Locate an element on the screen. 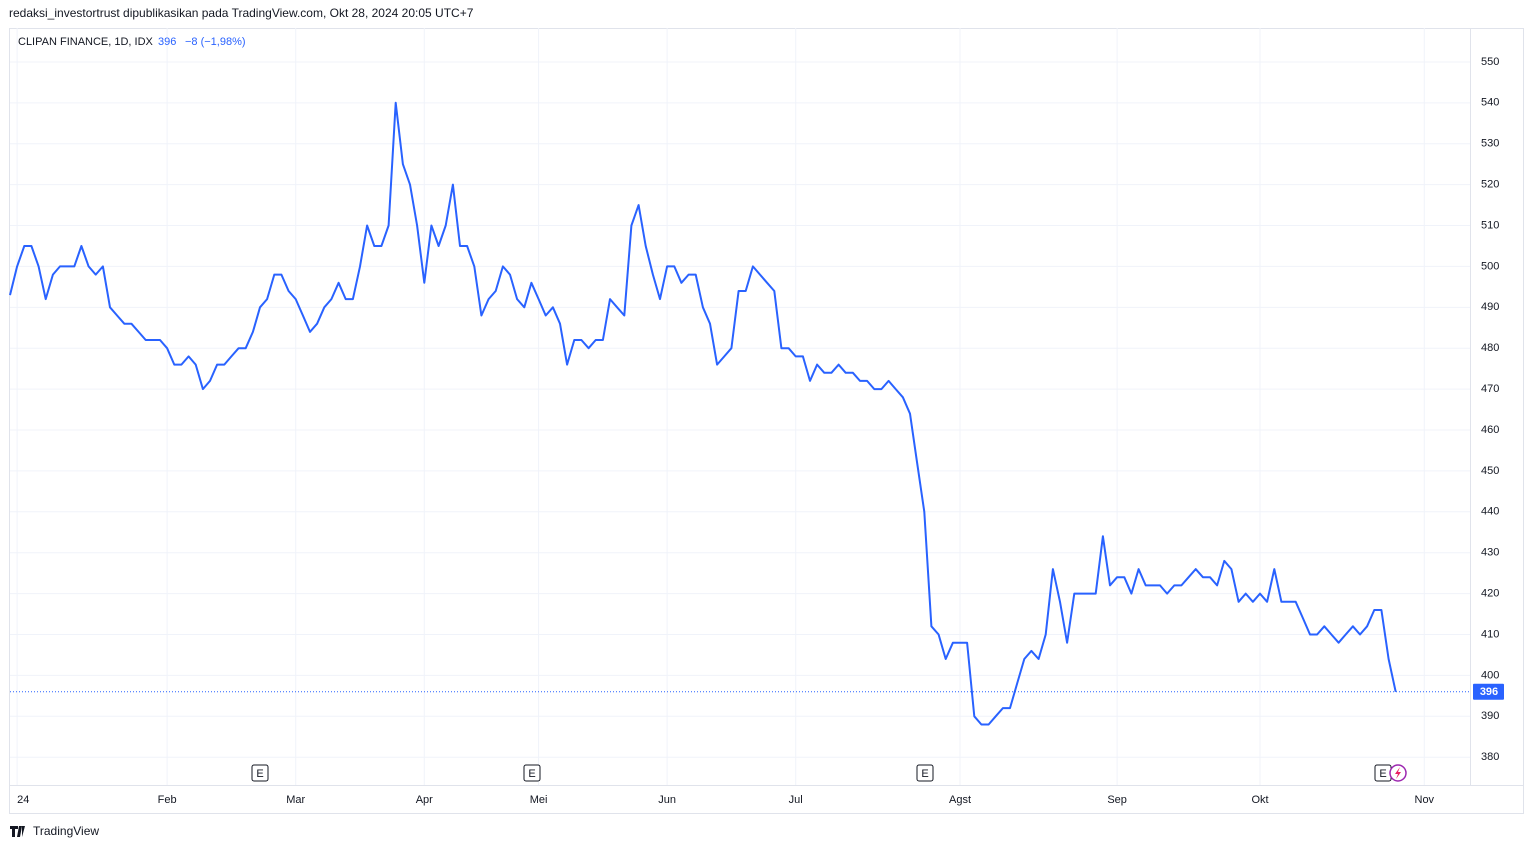 This screenshot has width=1534, height=849. x-tick-label: Sep is located at coordinates (1117, 800).